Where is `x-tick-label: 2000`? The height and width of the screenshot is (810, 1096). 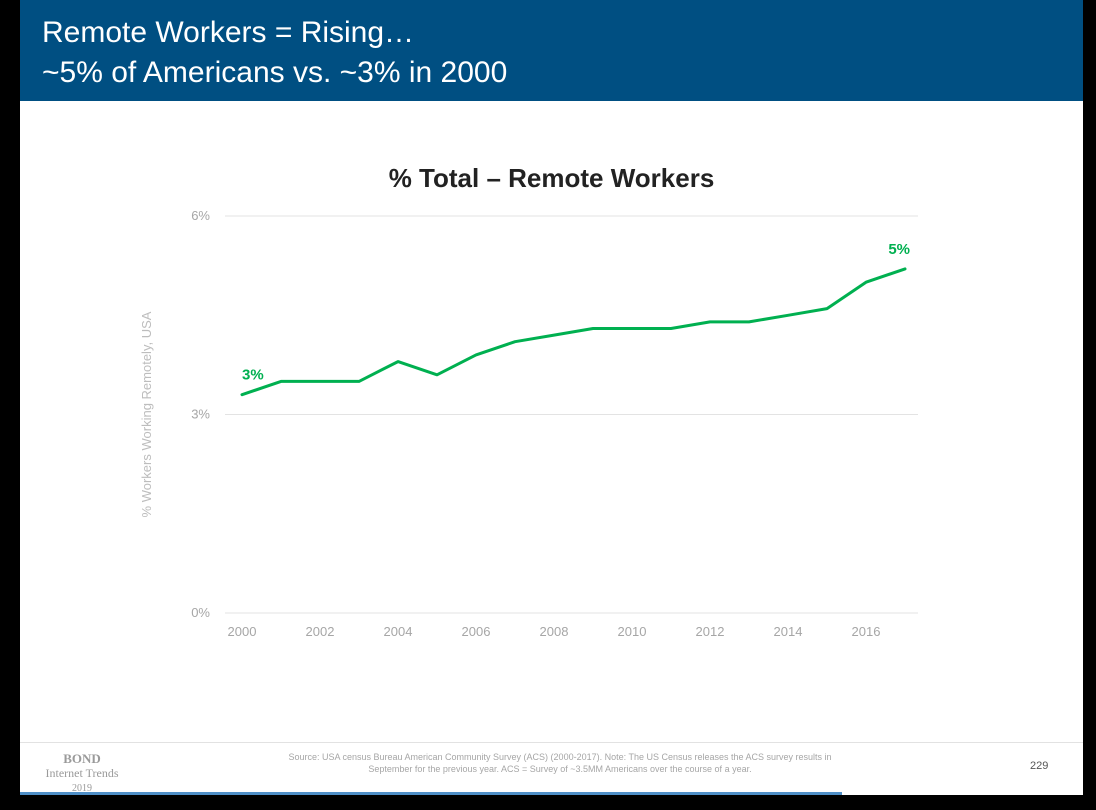
x-tick-label: 2000 is located at coordinates (242, 631).